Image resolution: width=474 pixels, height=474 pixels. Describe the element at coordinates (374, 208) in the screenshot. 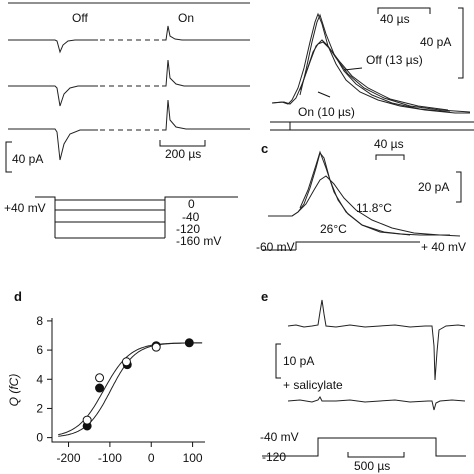

I see `cold-temp-label: 11.8°C` at that location.